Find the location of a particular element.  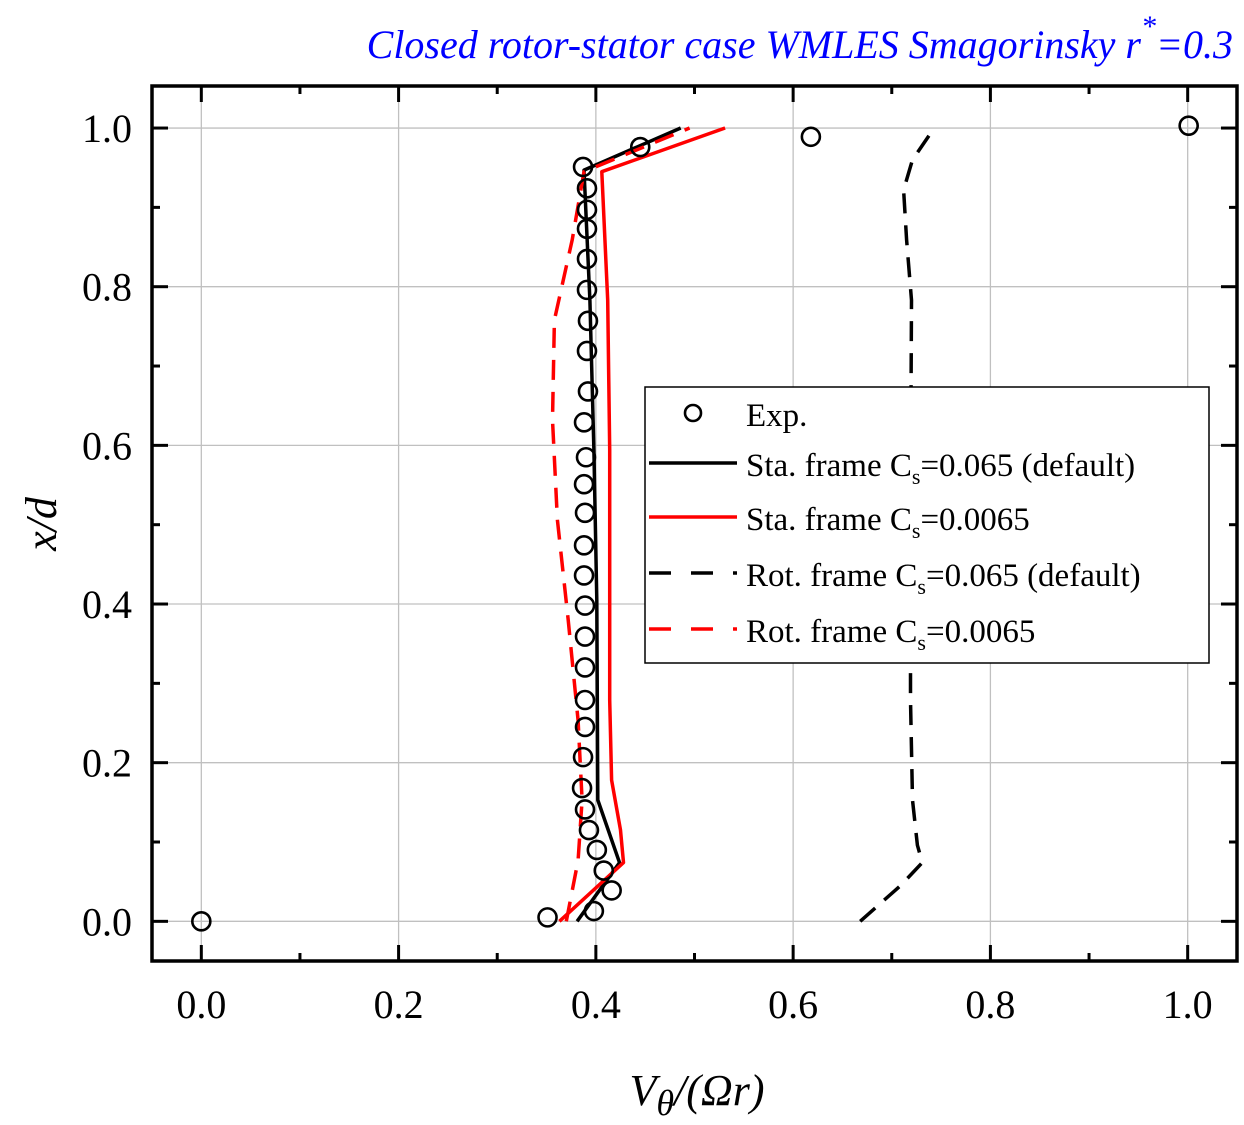

x-tick-label: 0.6 is located at coordinates (793, 1004).